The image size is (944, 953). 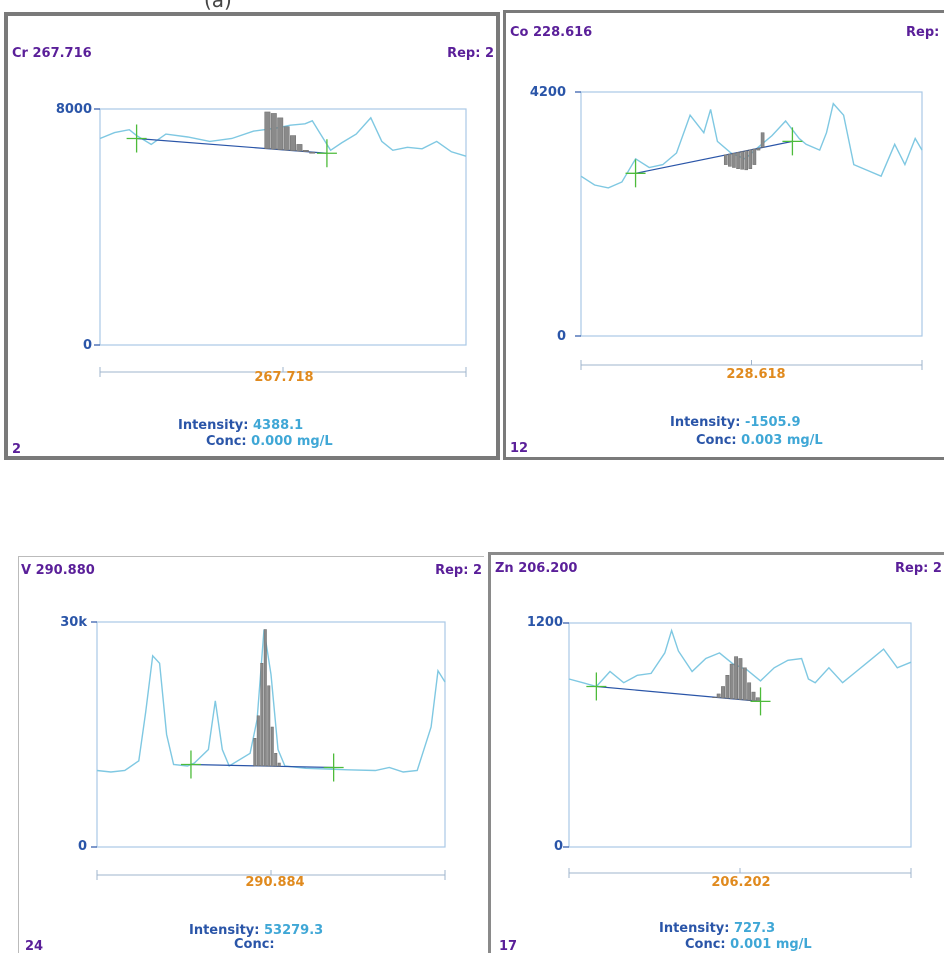 I want to click on conc-readout: Conc: 0.001 mg/L, so click(x=748, y=944).